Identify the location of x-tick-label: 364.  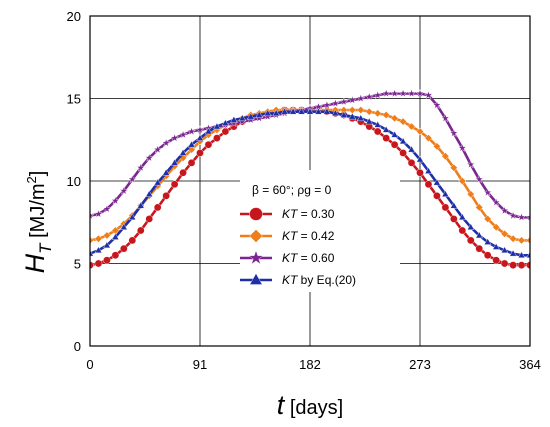
(530, 364).